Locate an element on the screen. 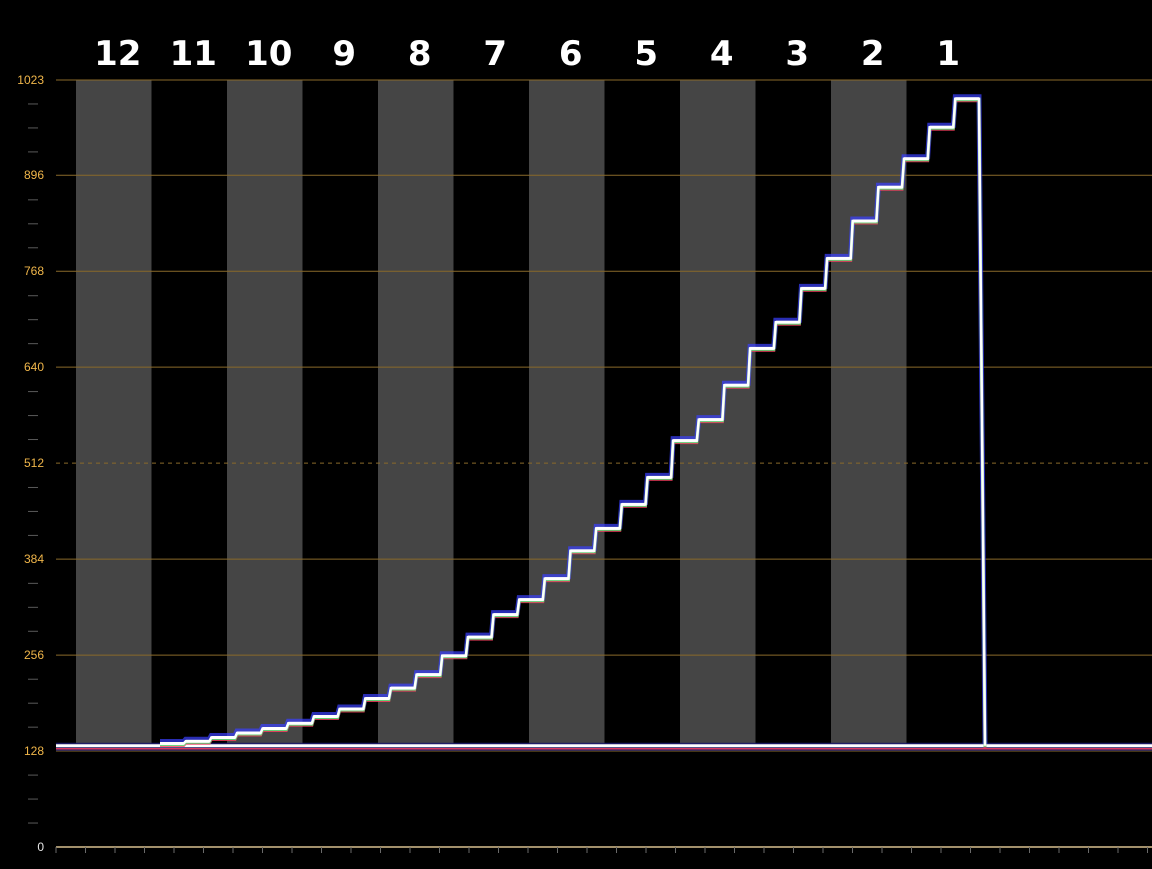 The height and width of the screenshot is (869, 1152). stop-label: 7 is located at coordinates (495, 54).